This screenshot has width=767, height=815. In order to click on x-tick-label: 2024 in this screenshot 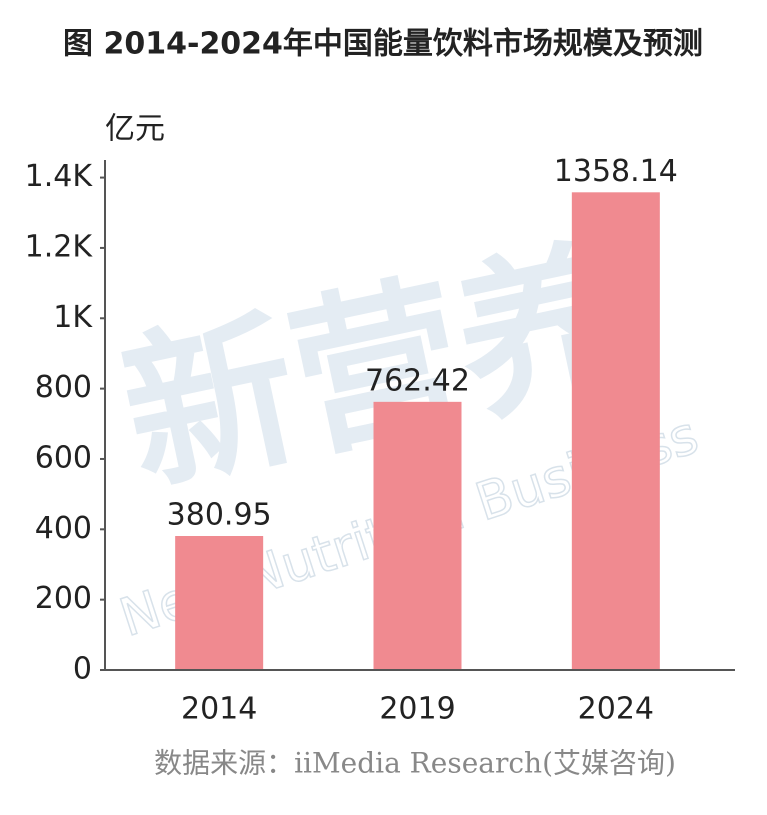, I will do `click(616, 709)`.